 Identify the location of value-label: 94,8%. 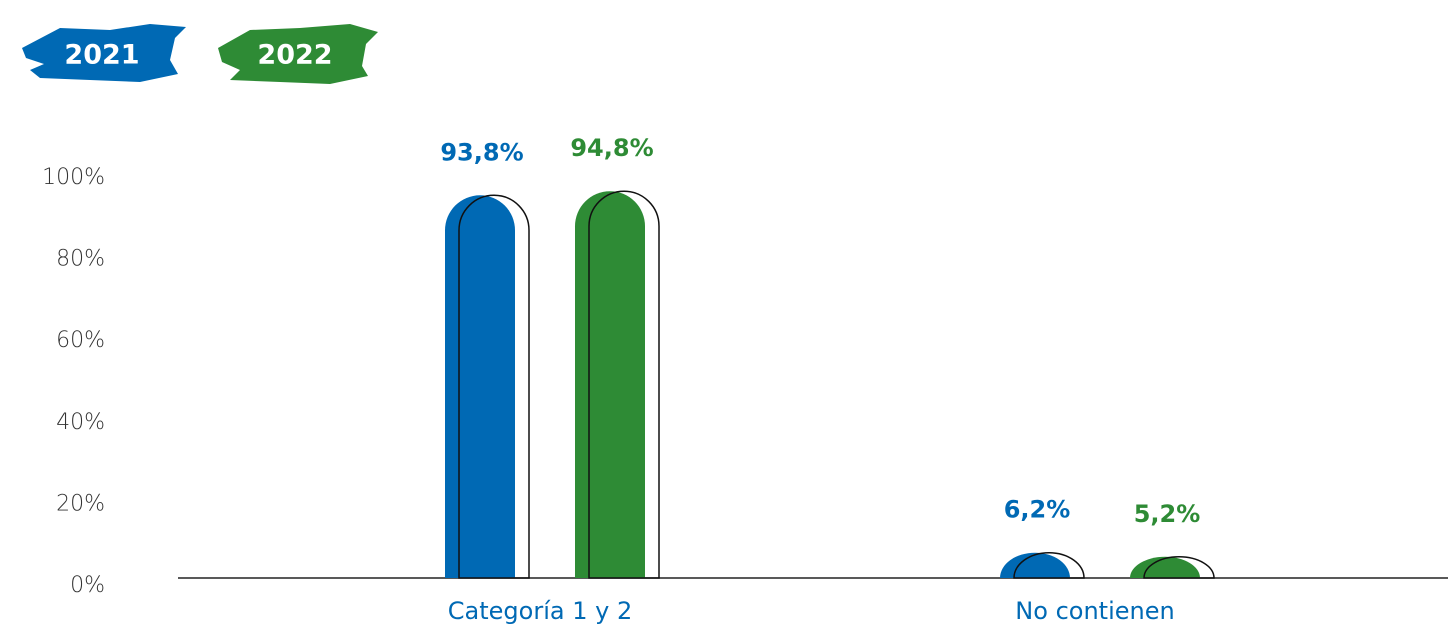
(611, 148).